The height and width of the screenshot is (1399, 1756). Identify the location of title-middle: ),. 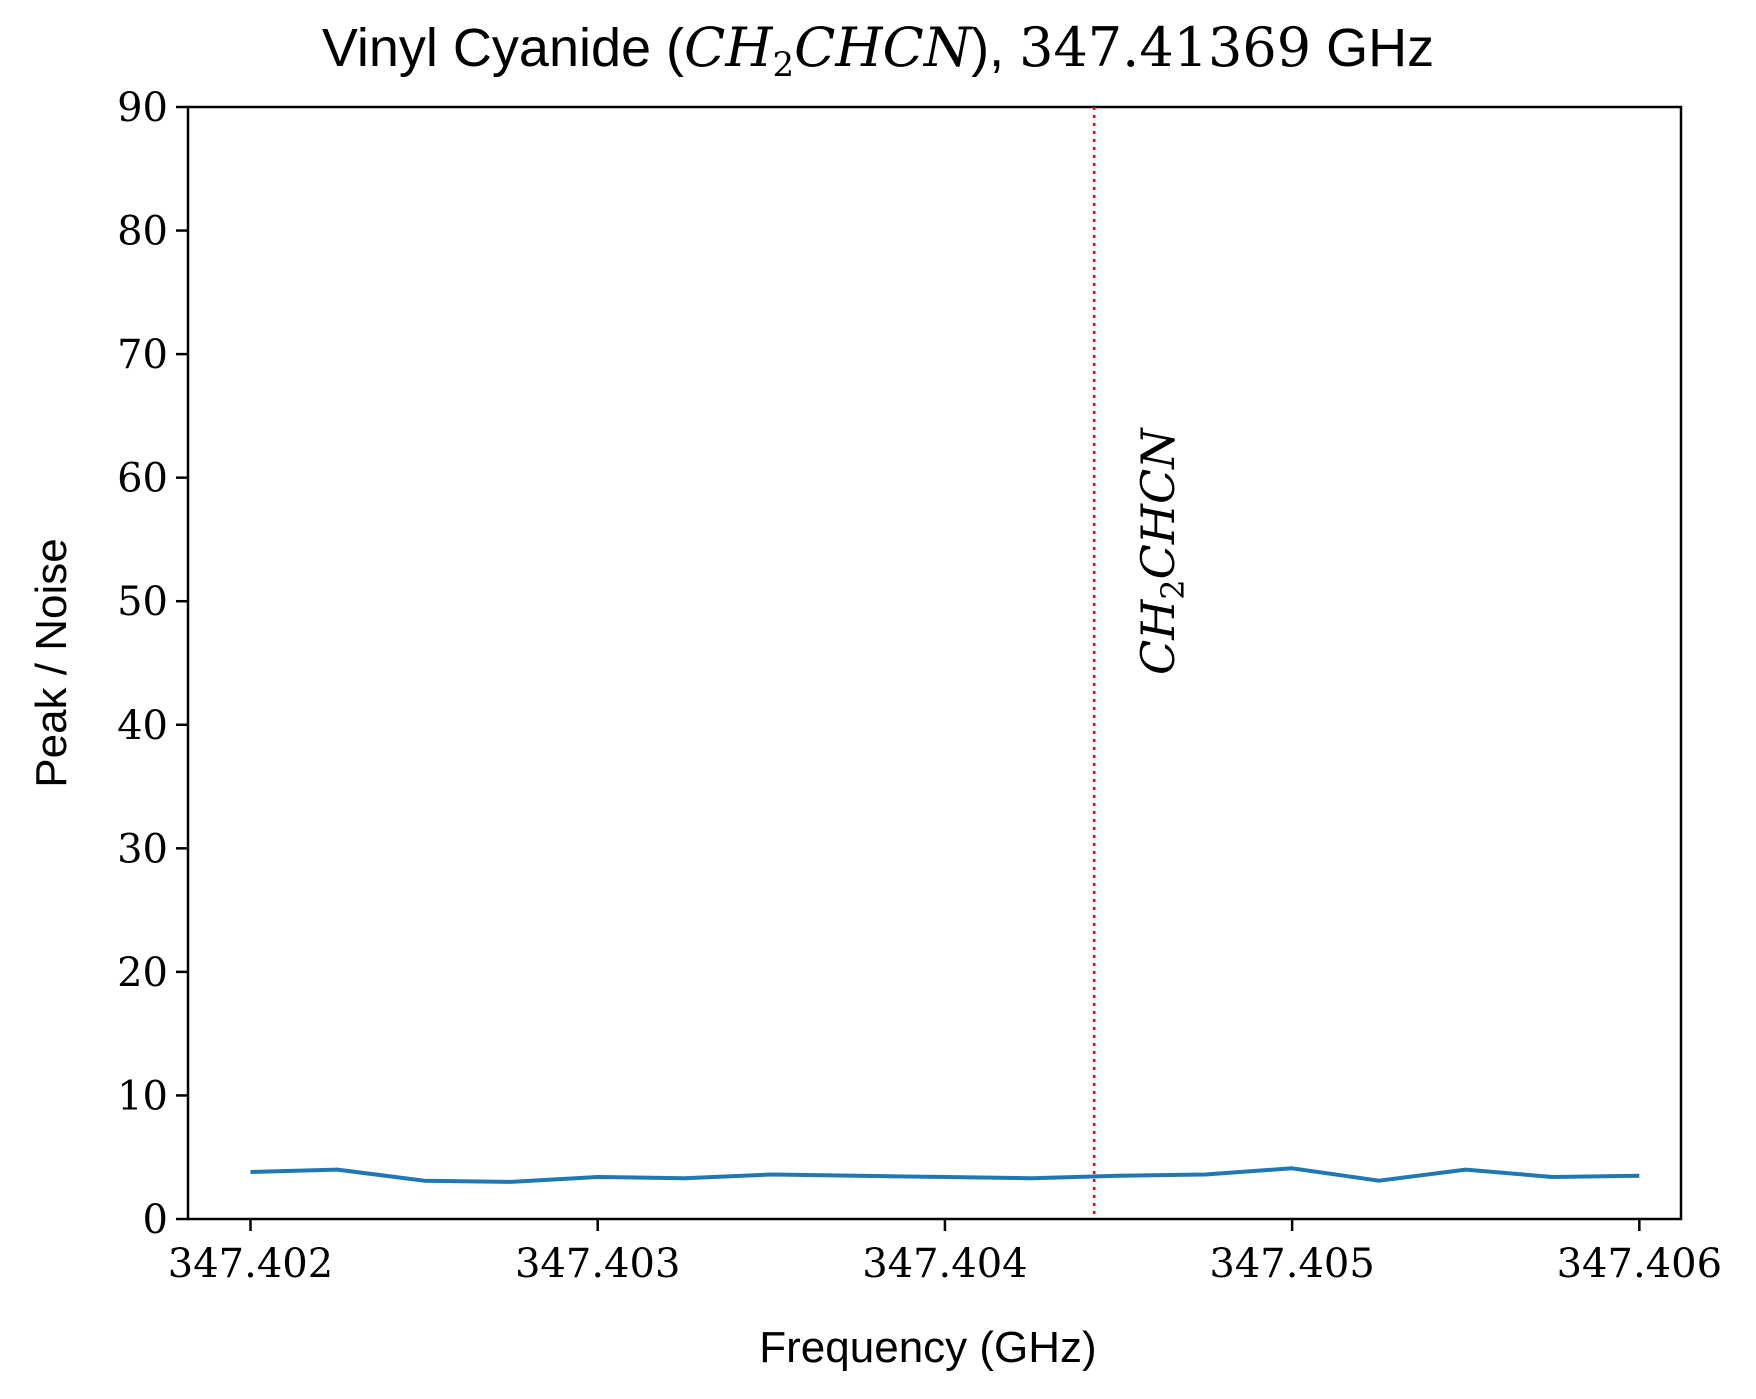
(995, 48).